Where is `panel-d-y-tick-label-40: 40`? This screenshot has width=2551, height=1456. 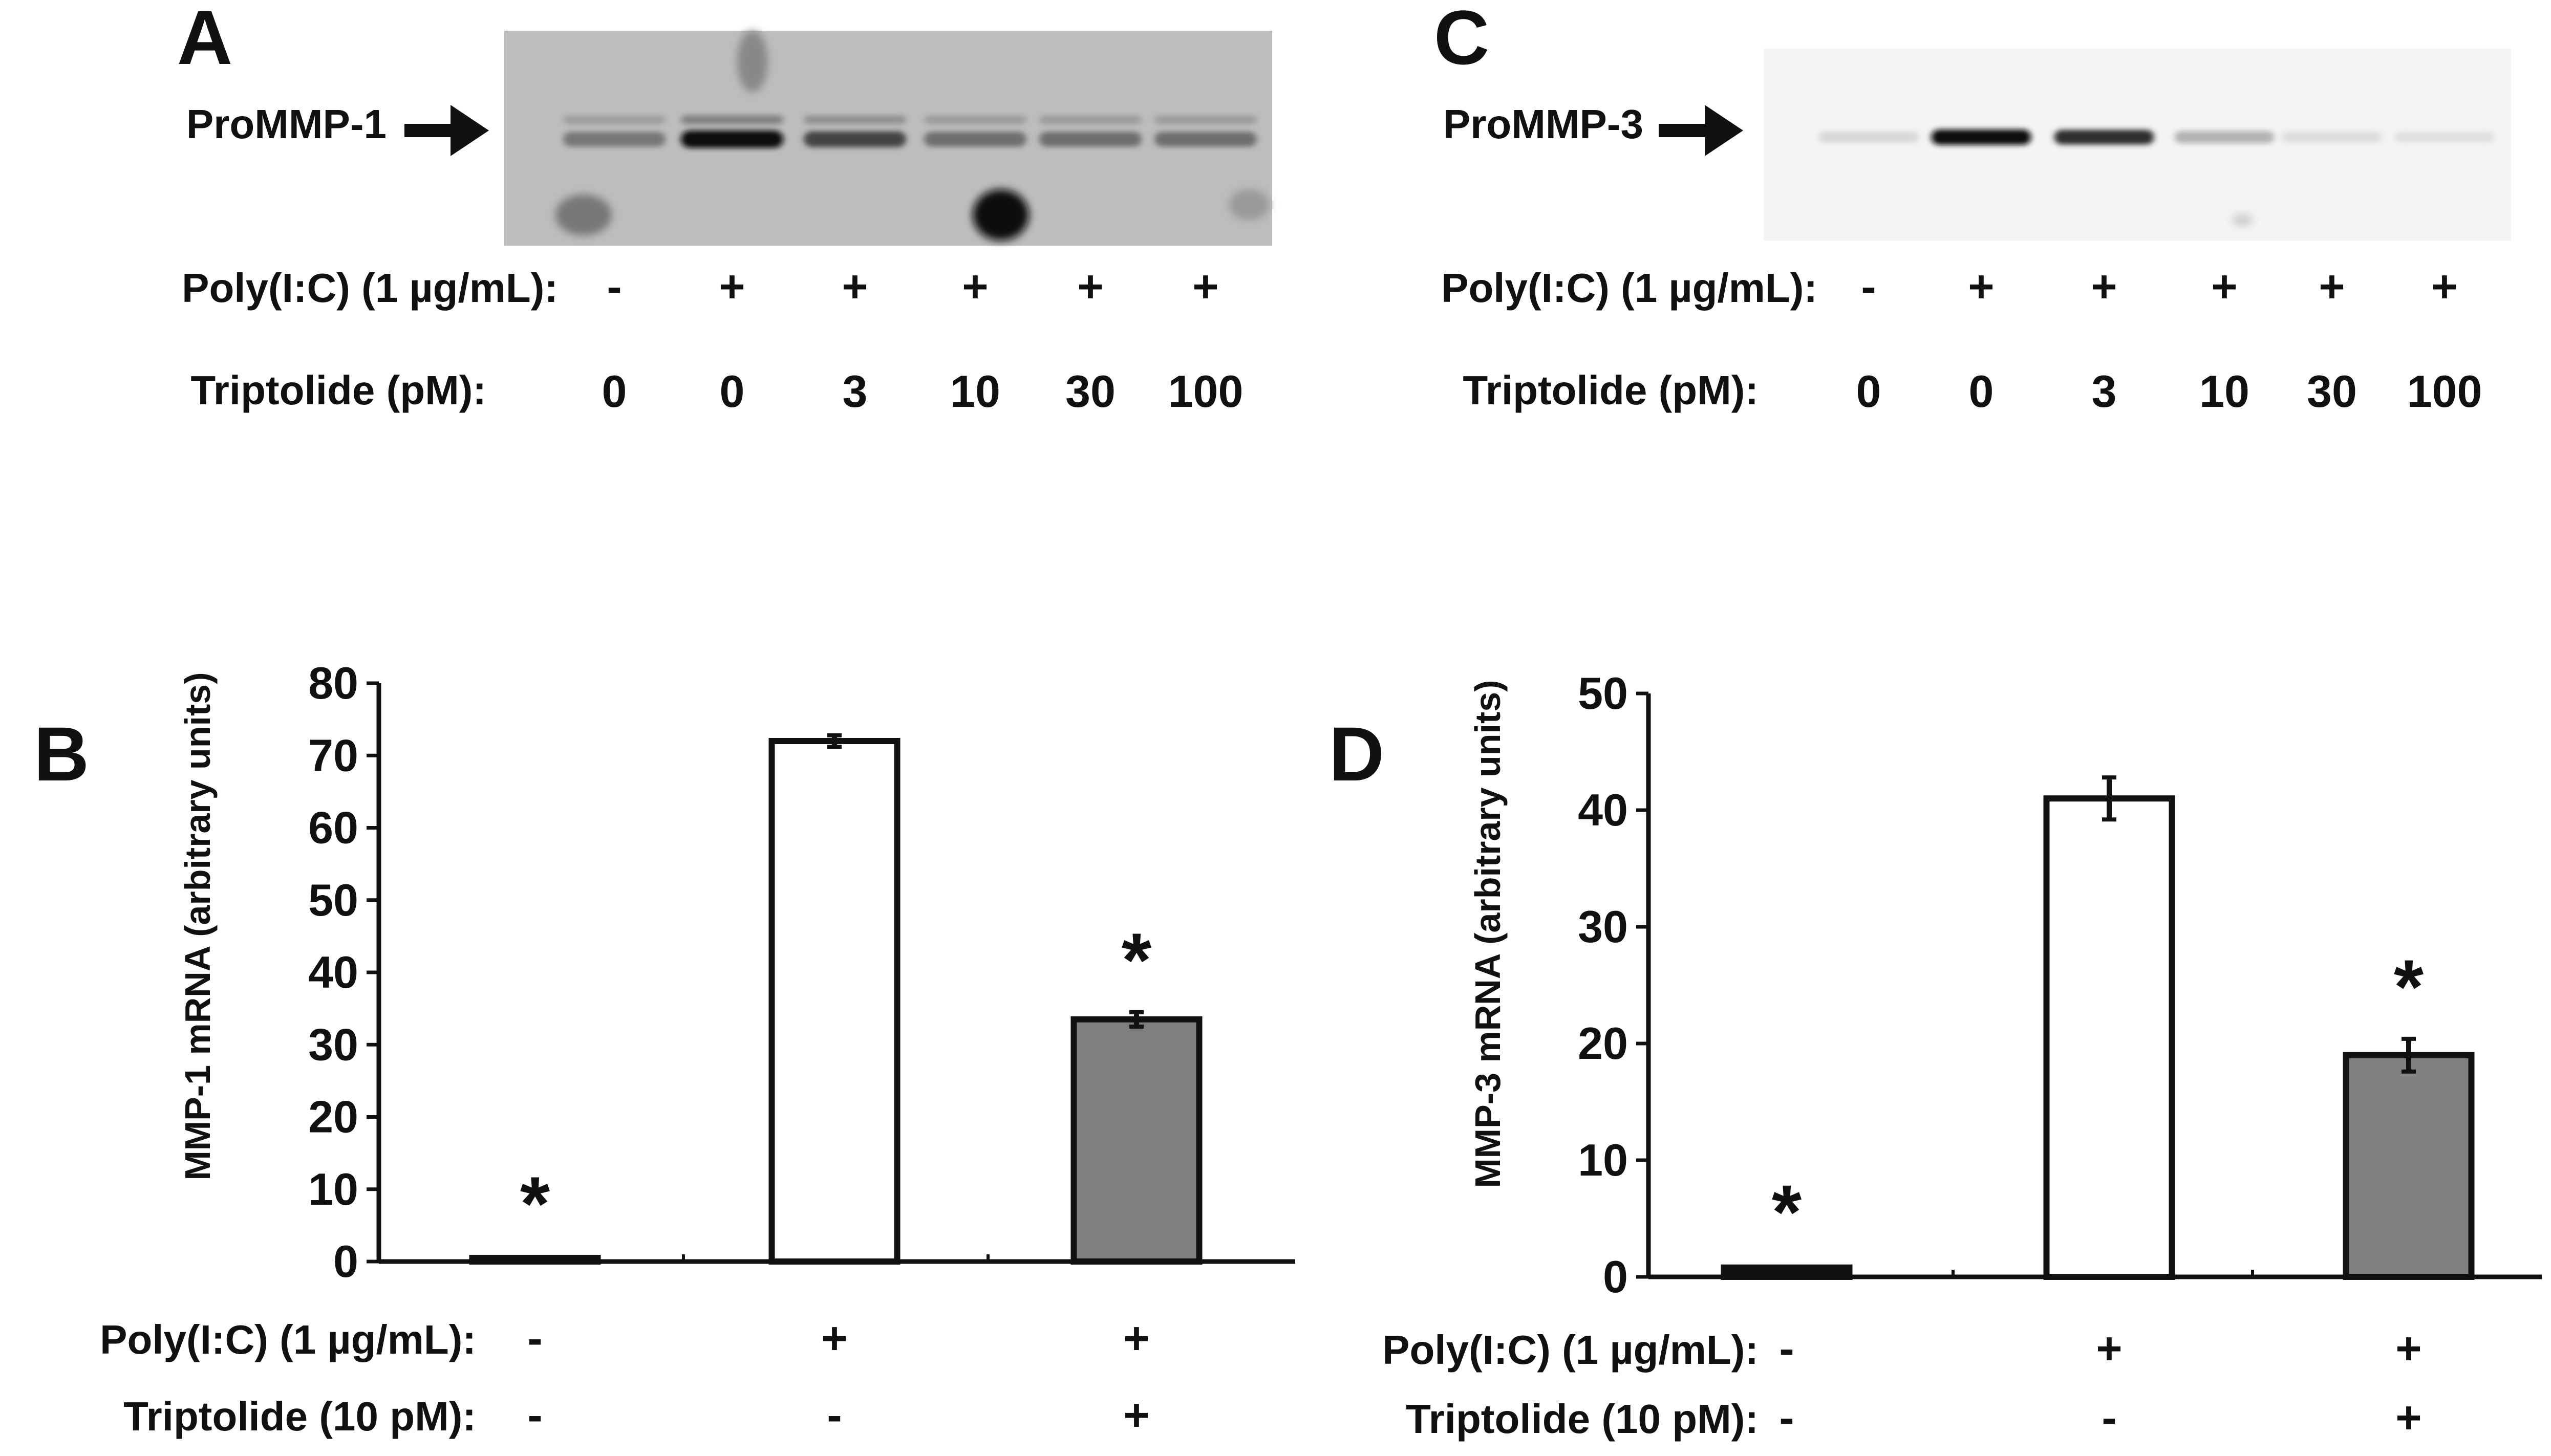 panel-d-y-tick-label-40: 40 is located at coordinates (1603, 810).